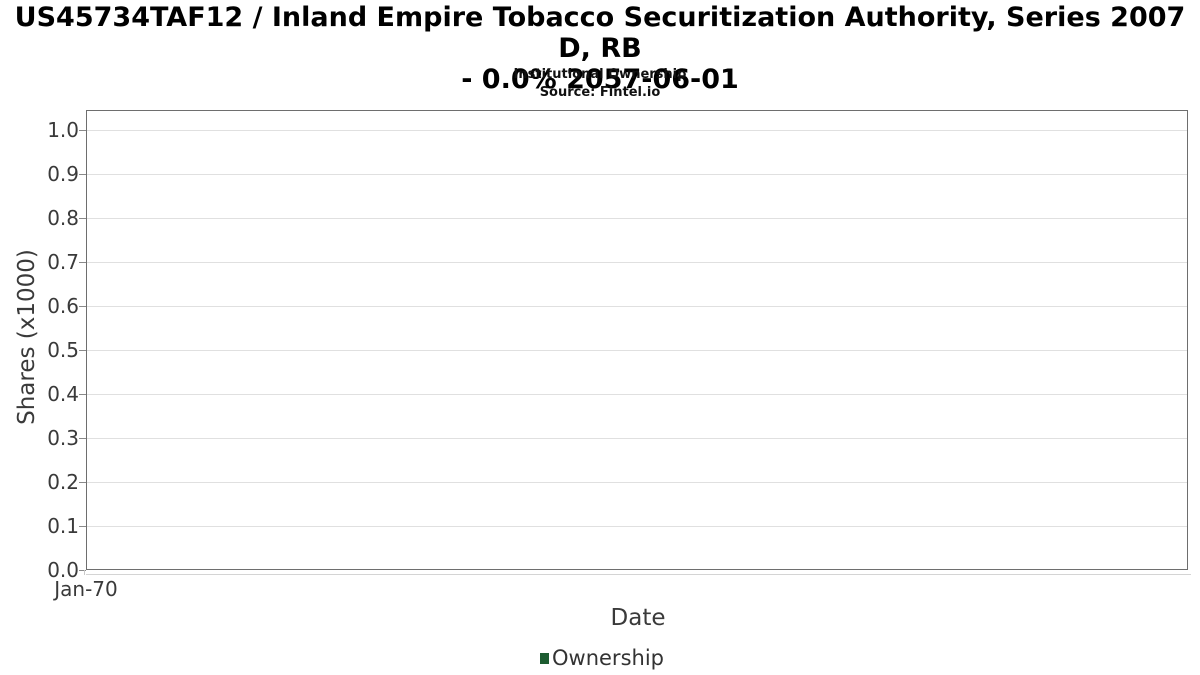 The width and height of the screenshot is (1200, 675). I want to click on chart-subtitle: Institutional Ownership, so click(600, 74).